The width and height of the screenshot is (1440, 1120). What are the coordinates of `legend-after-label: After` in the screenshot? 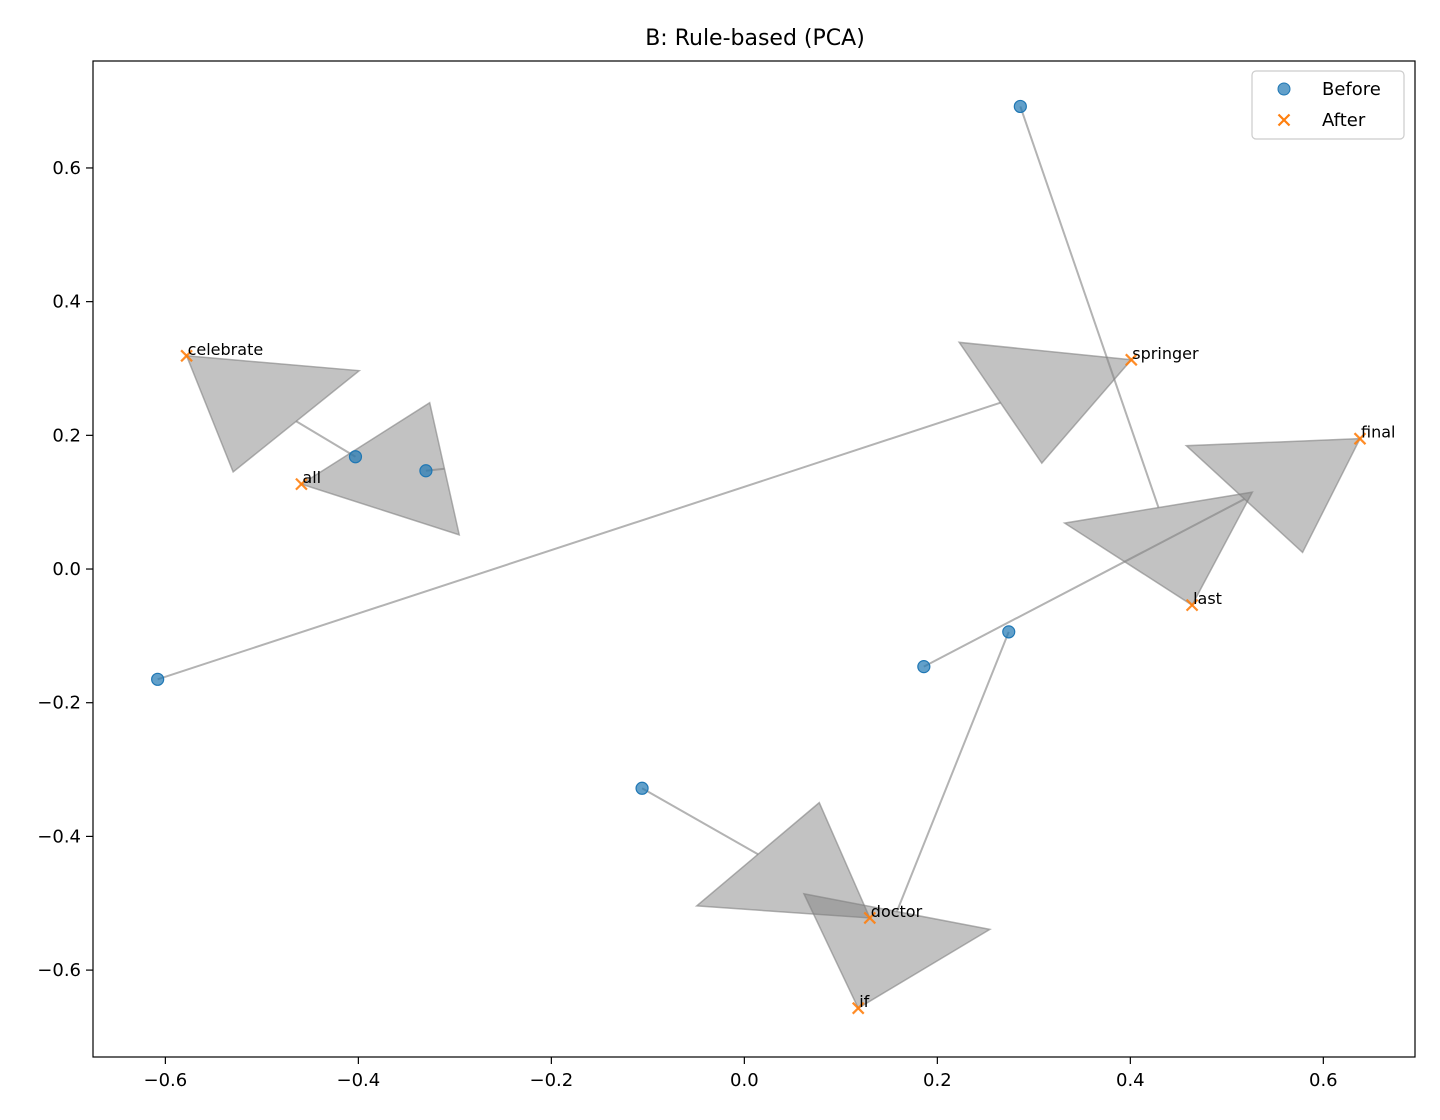 It's located at (1344, 120).